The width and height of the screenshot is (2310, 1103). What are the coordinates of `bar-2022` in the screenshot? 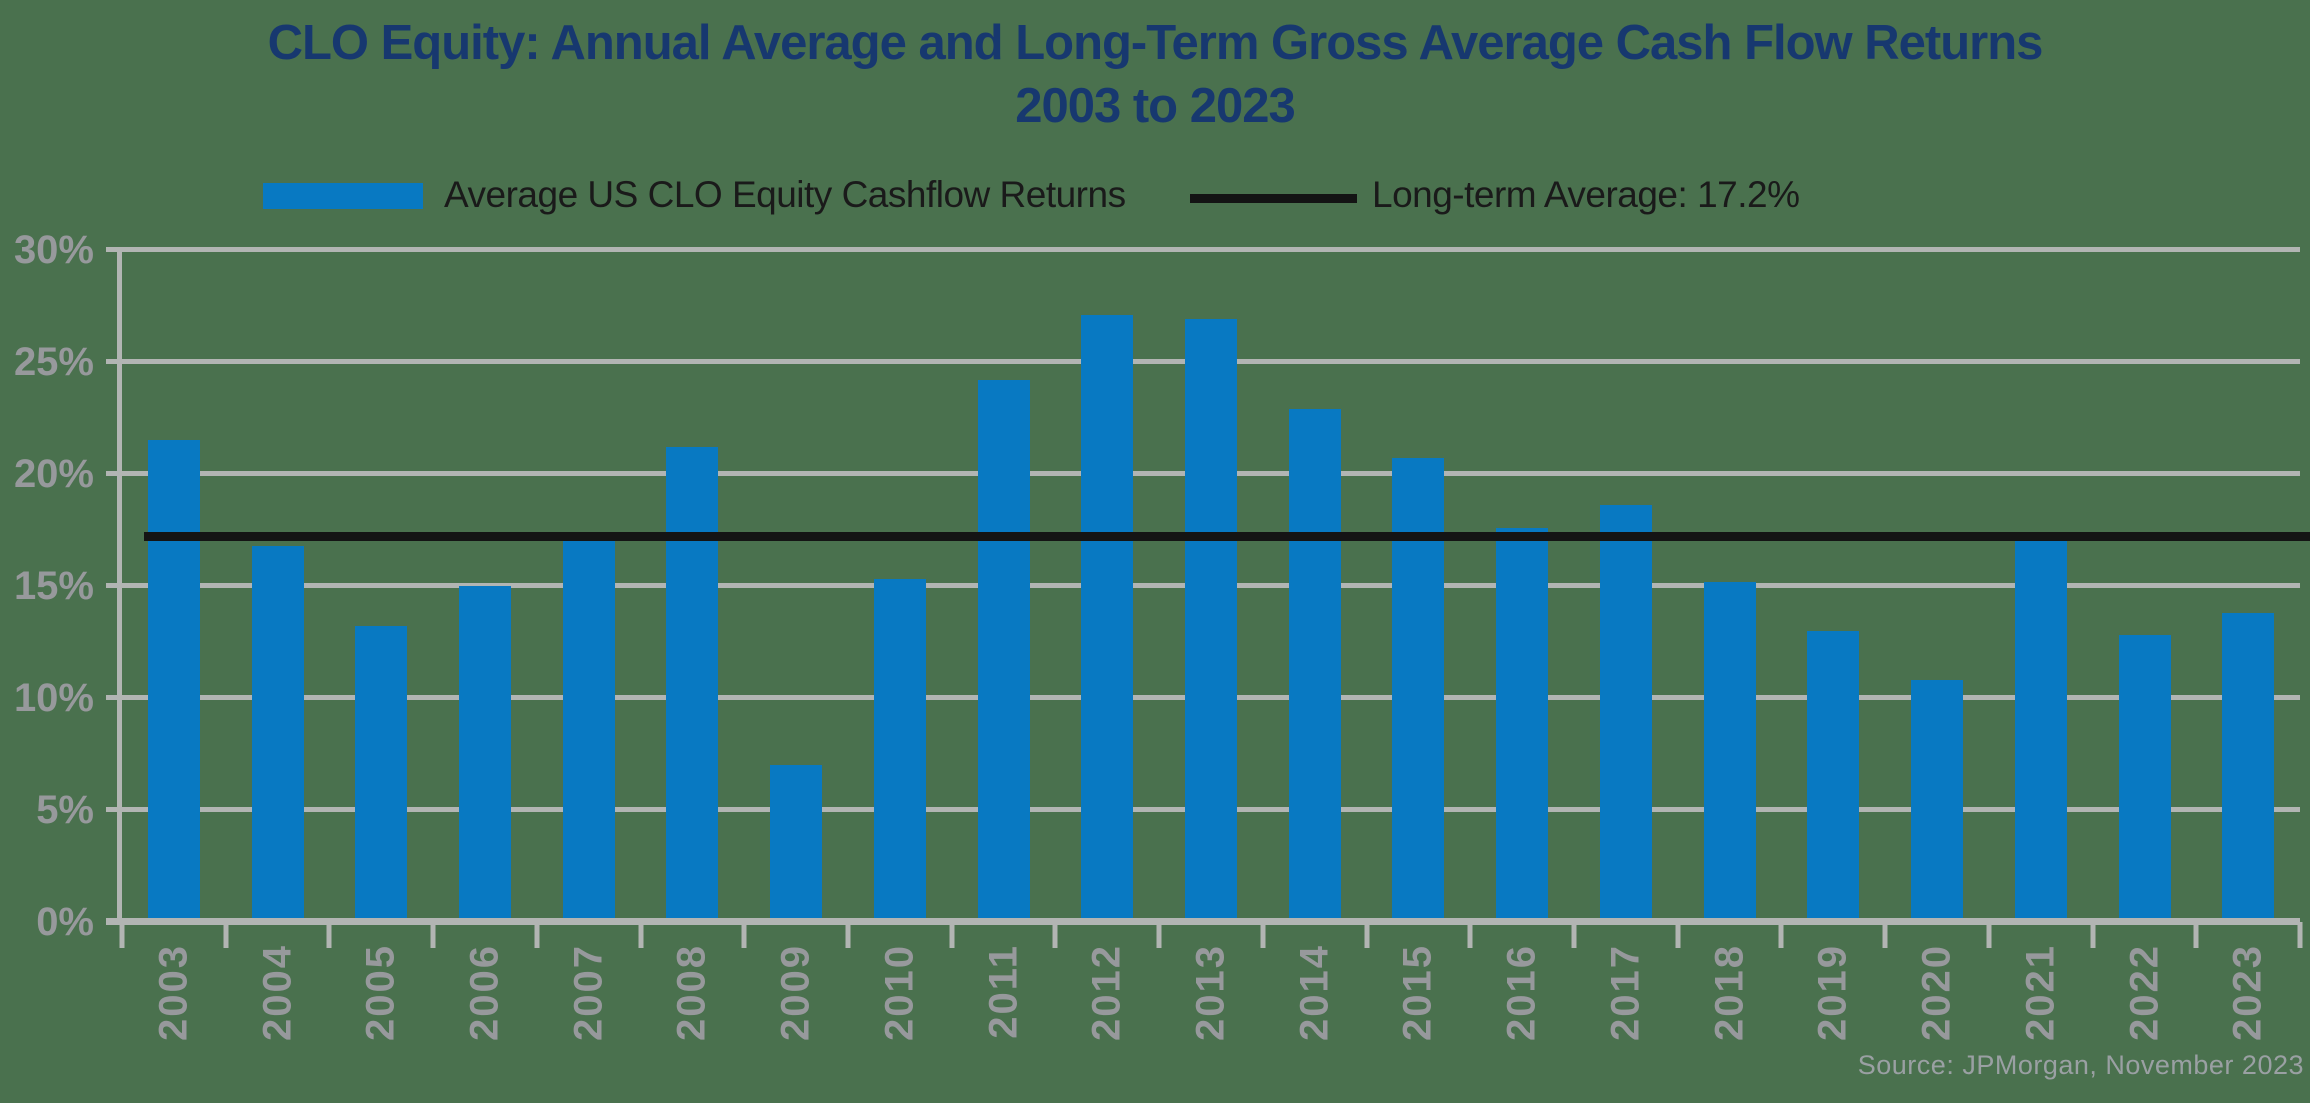 It's located at (2144, 778).